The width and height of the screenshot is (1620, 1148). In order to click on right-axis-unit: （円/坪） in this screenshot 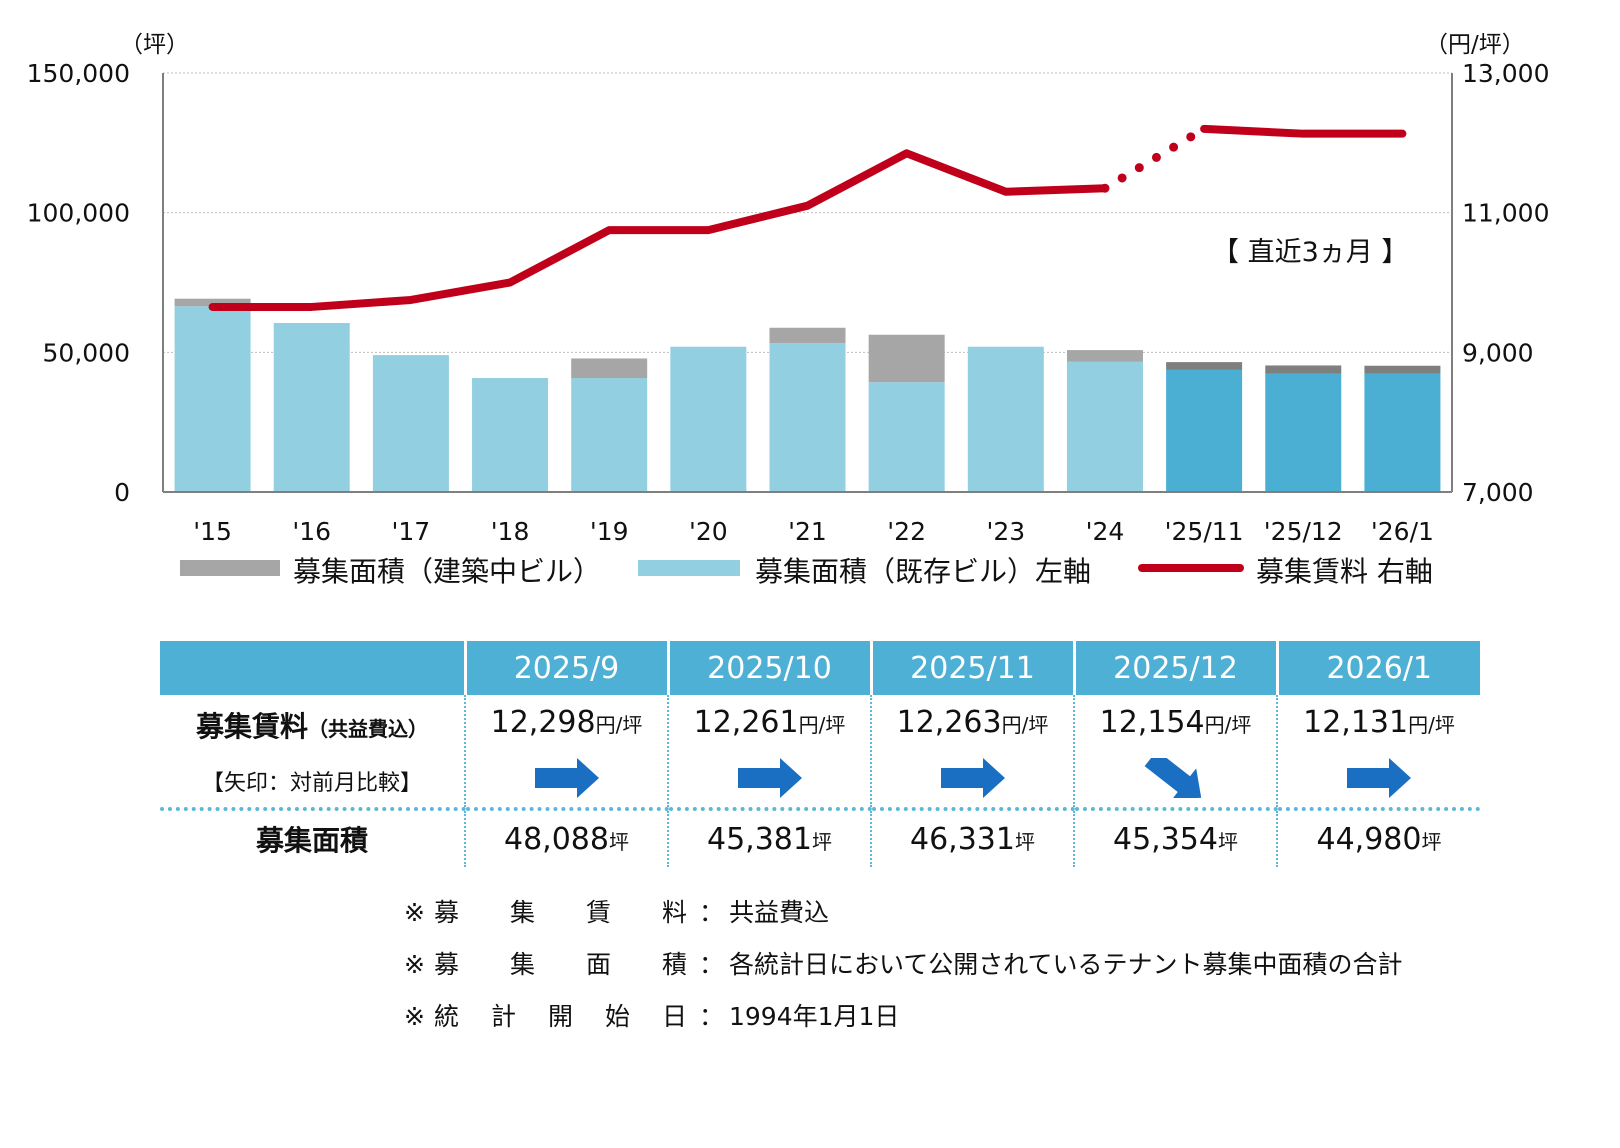, I will do `click(1475, 45)`.